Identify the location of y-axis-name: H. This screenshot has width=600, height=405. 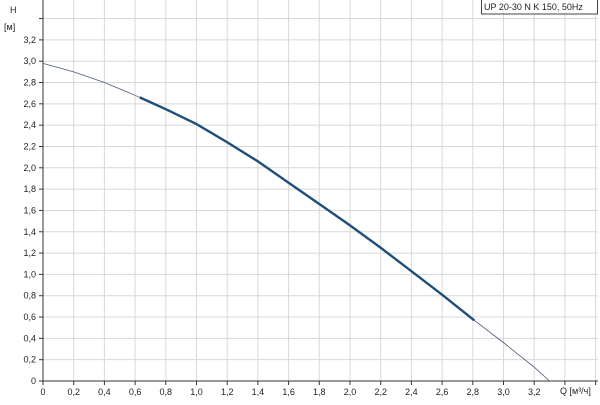
(13, 10).